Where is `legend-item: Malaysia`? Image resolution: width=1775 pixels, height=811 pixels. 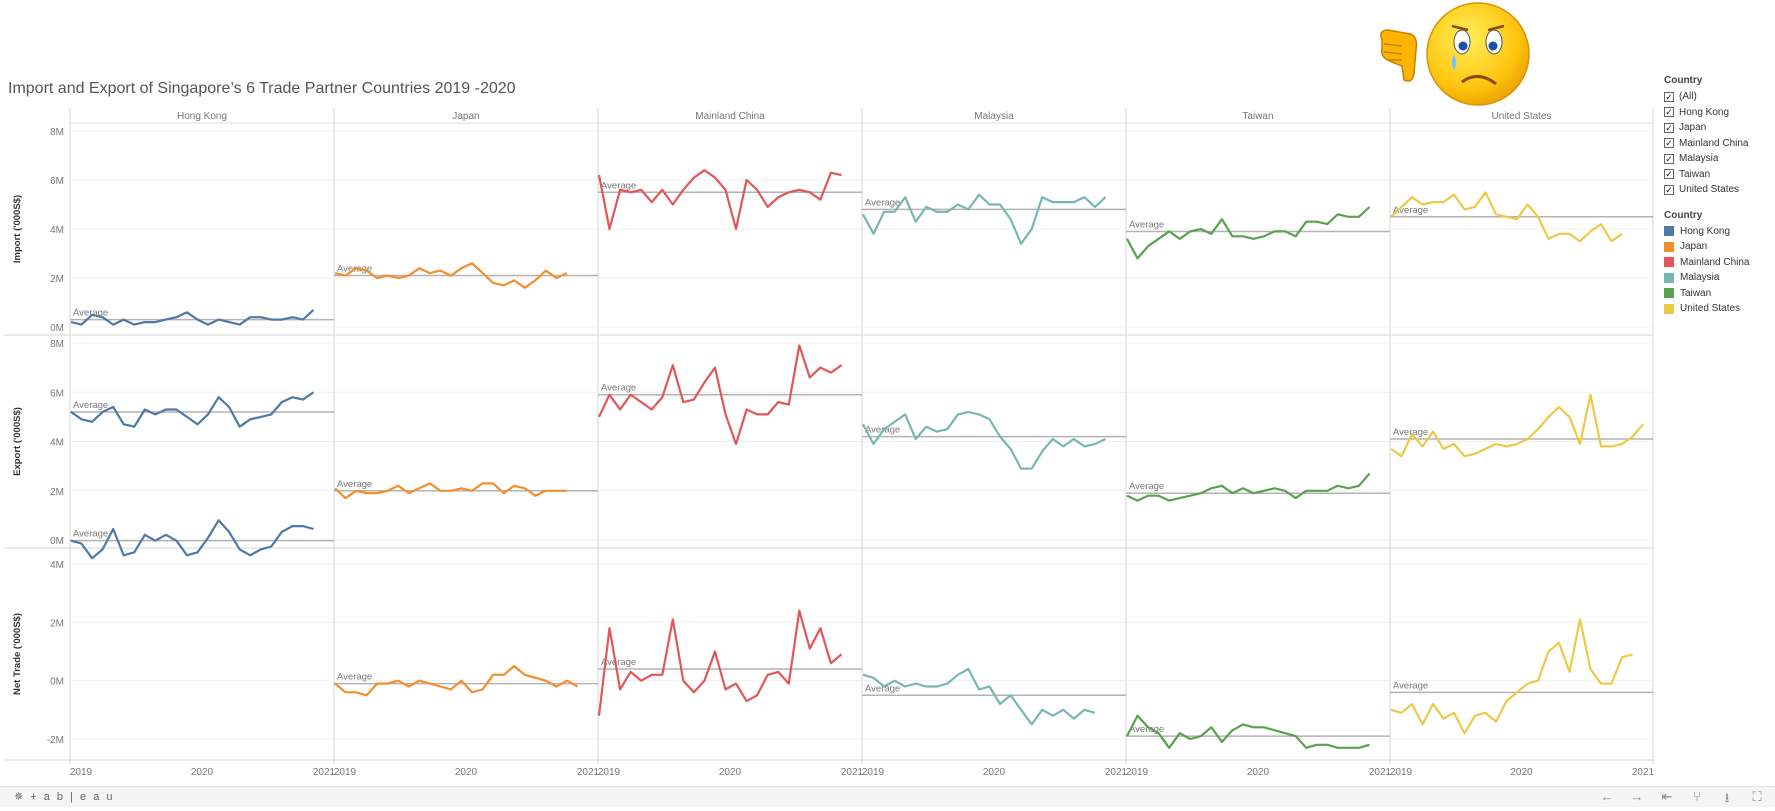 legend-item: Malaysia is located at coordinates (1707, 278).